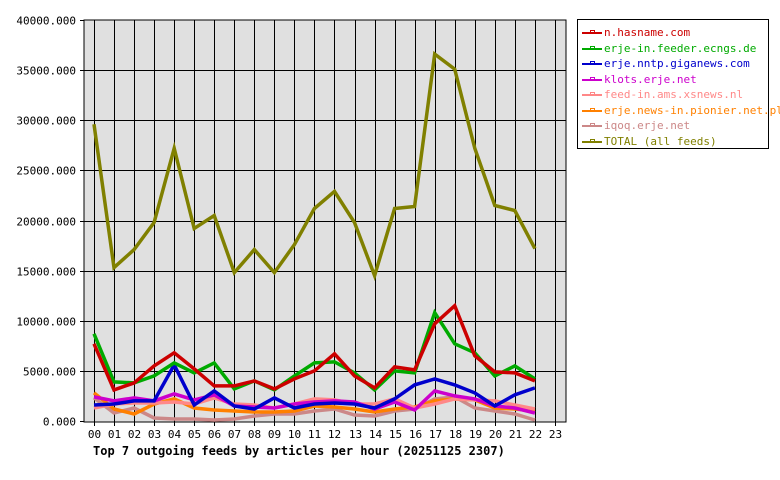 Image resolution: width=780 pixels, height=480 pixels. I want to click on y-tick-label: 30000.000, so click(46, 121).